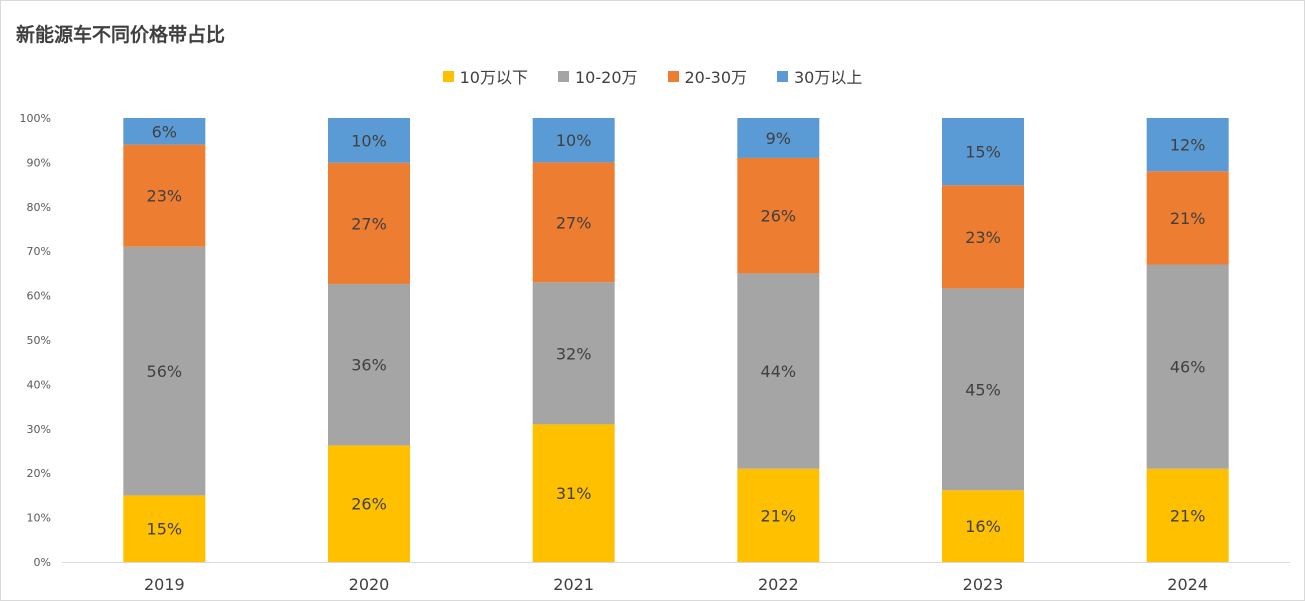  Describe the element at coordinates (493, 77) in the screenshot. I see `legend-label: 10万以下` at that location.